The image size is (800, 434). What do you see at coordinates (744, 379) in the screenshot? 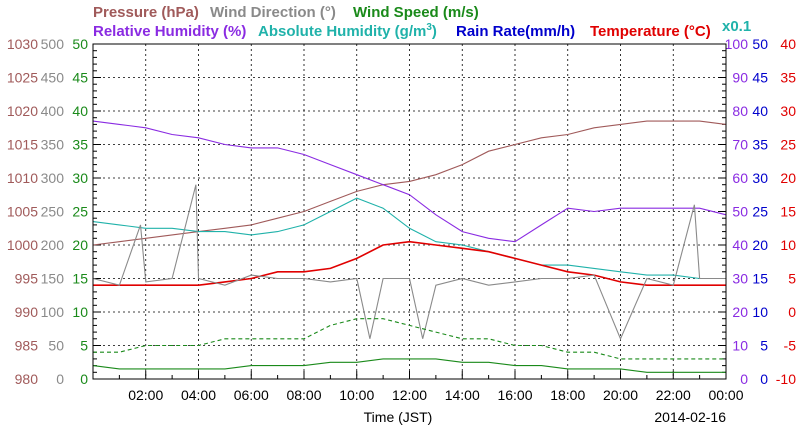
I see `y-tick-label-relative-humidity: 0` at bounding box center [744, 379].